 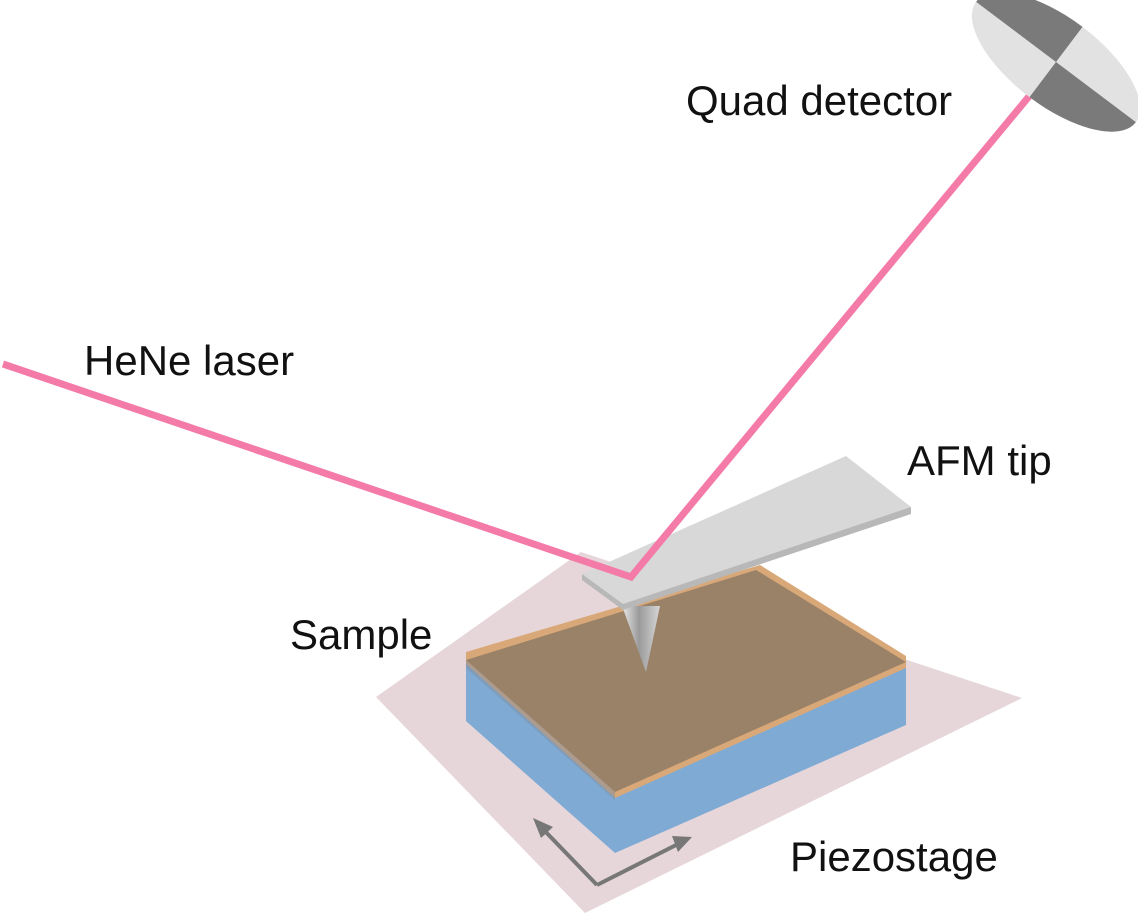 I want to click on x-axis-arrowhead, so click(x=682, y=844).